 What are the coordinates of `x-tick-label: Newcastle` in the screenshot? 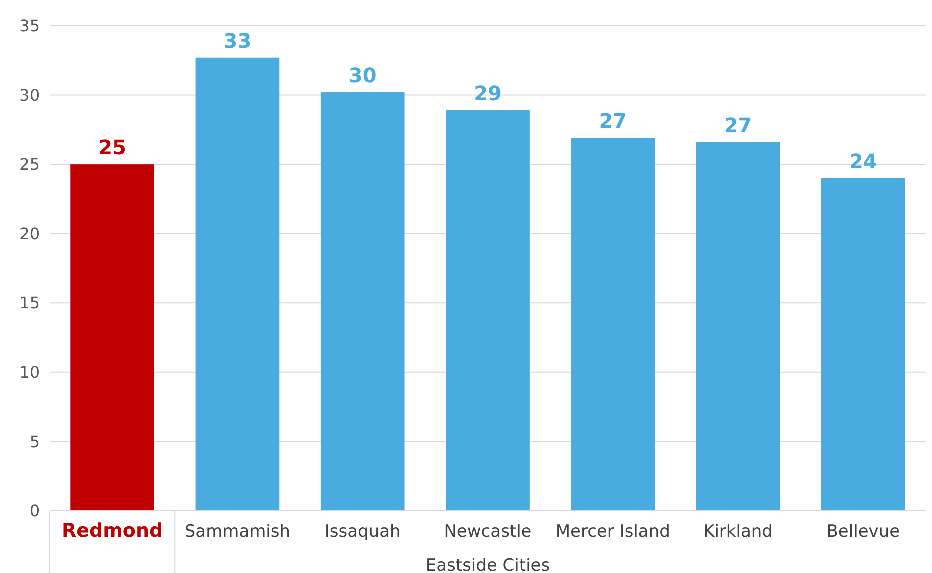 It's located at (488, 532).